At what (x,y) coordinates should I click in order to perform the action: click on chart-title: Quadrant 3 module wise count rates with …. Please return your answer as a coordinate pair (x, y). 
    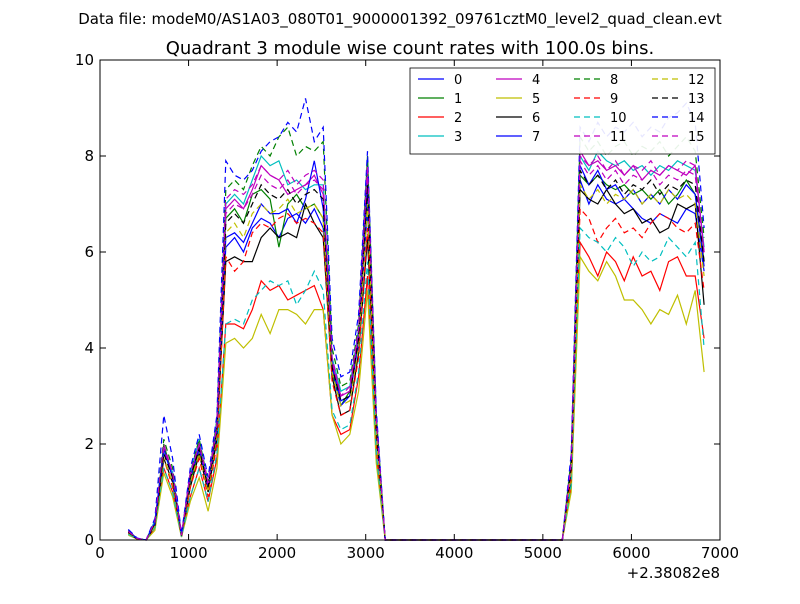
    Looking at the image, I should click on (410, 48).